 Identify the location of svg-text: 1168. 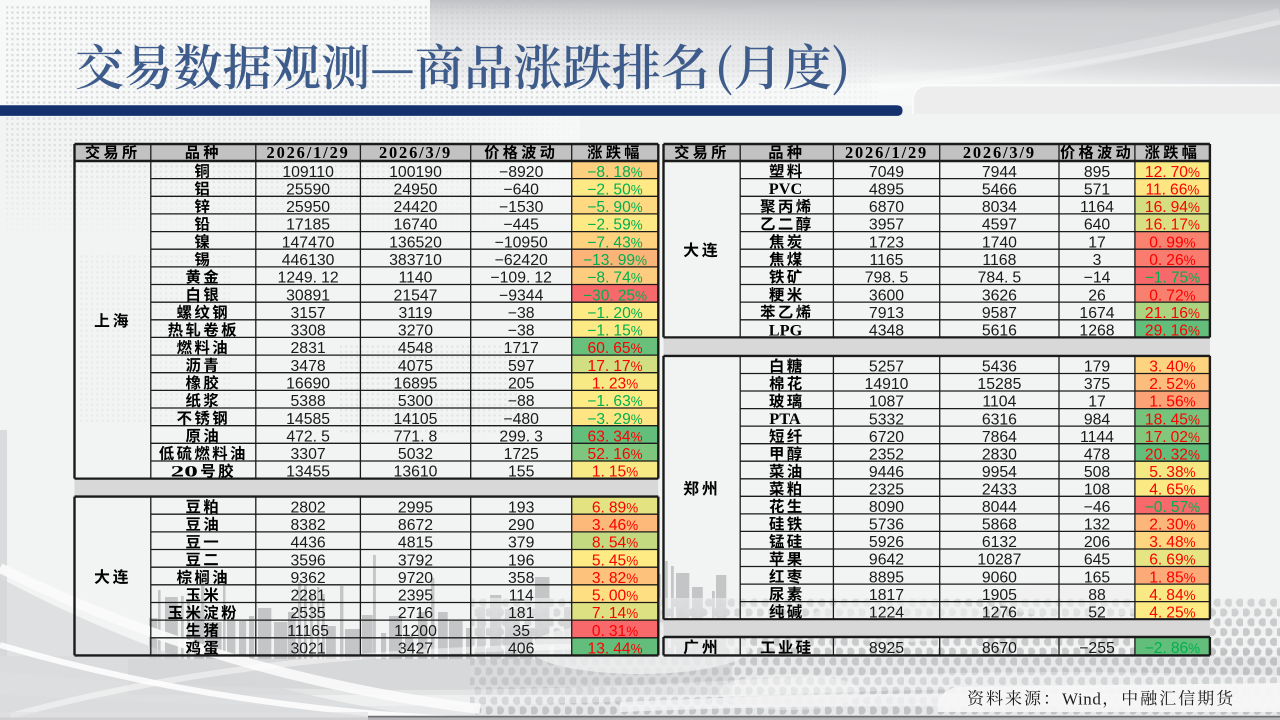
(999, 260).